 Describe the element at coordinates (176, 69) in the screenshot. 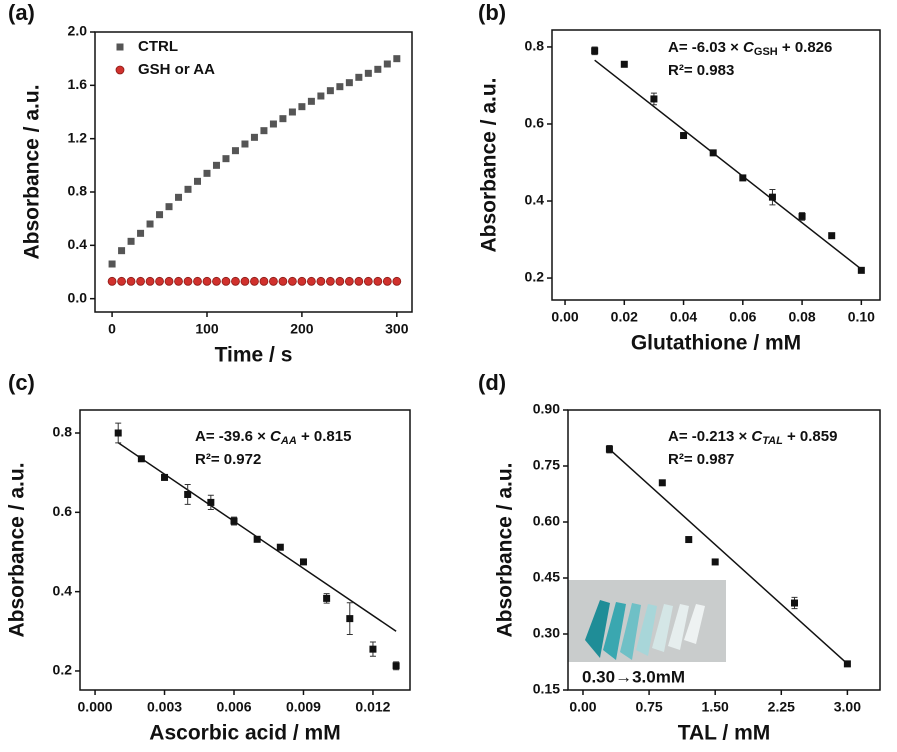

I see `legend-label: GSH or AA` at that location.